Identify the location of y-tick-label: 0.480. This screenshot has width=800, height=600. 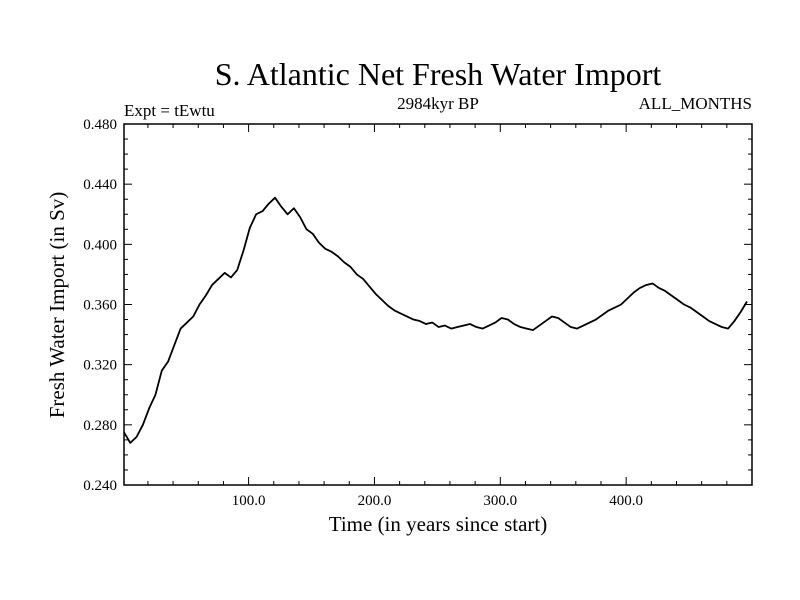
(100, 125).